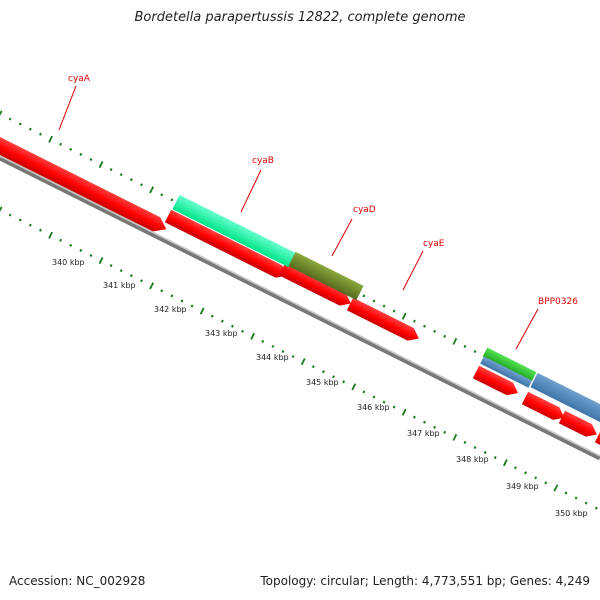 Image resolution: width=600 pixels, height=600 pixels. What do you see at coordinates (423, 433) in the screenshot?
I see `kbp-label: 347 kbp` at bounding box center [423, 433].